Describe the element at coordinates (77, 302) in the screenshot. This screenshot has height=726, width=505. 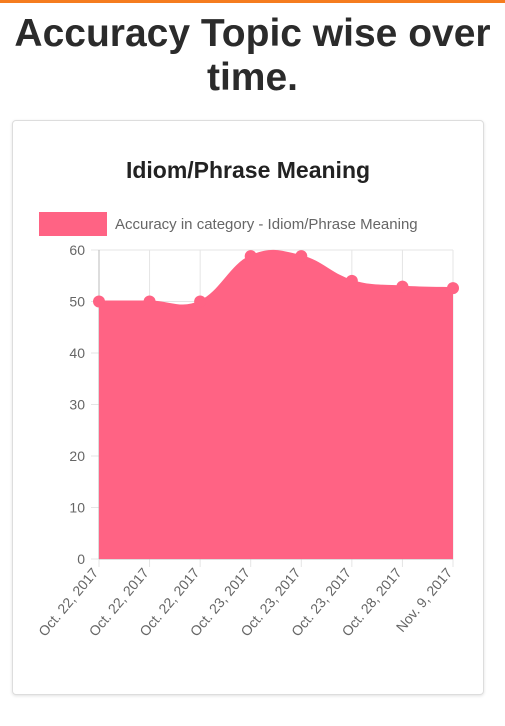
I see `y-tick-label: 50` at that location.